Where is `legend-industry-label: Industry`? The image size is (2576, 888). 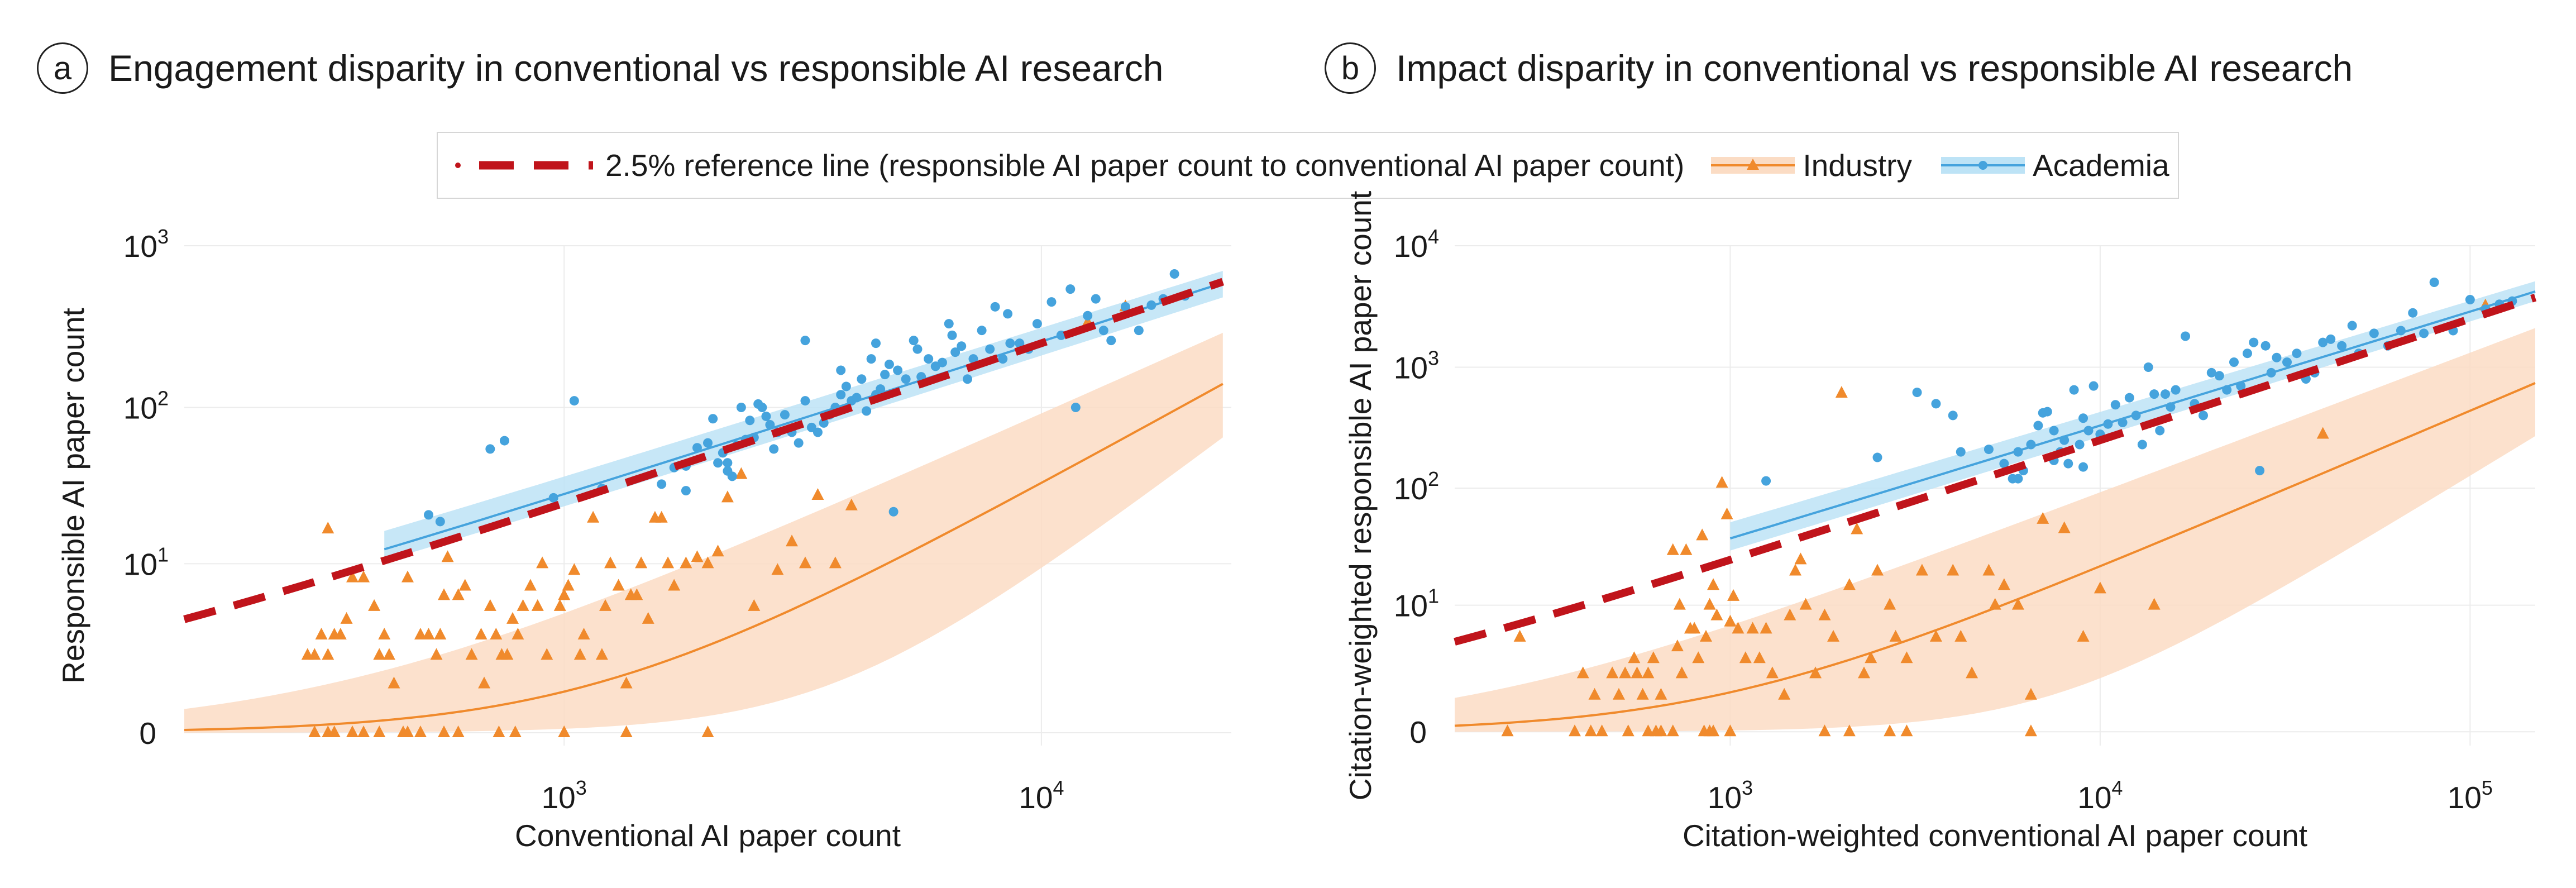
legend-industry-label: Industry is located at coordinates (1857, 165).